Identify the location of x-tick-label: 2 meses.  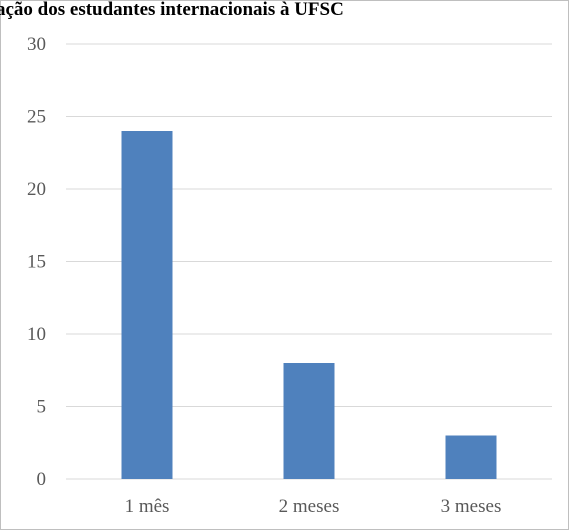
(309, 506).